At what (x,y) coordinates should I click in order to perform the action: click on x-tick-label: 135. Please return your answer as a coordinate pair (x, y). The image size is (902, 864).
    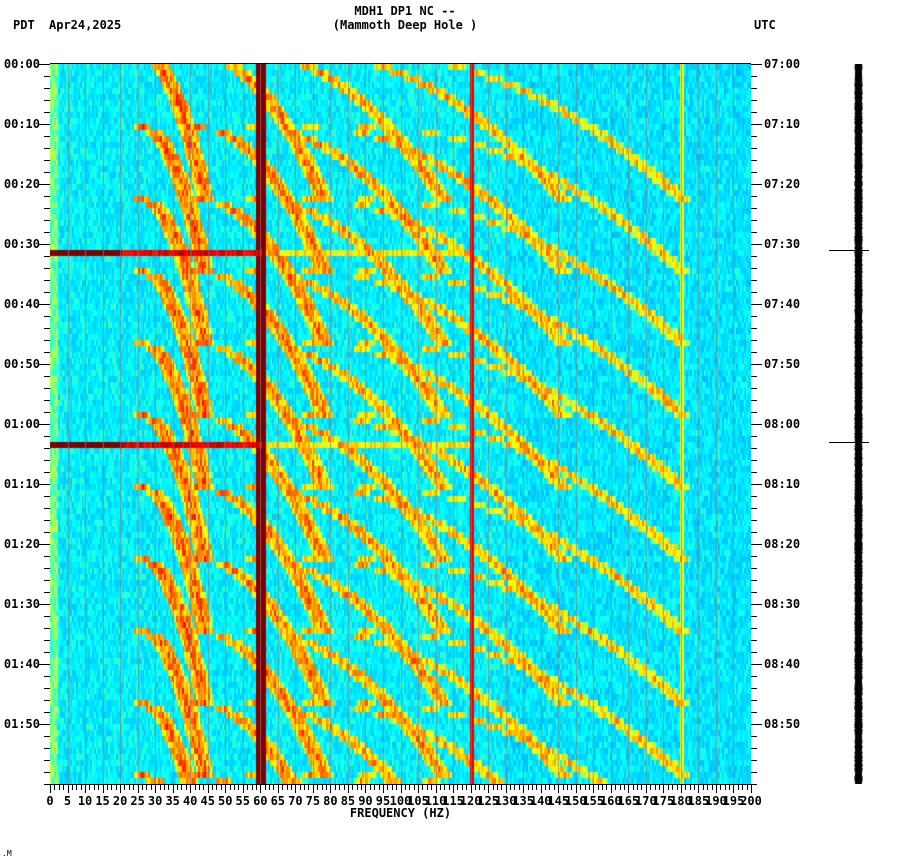
    Looking at the image, I should click on (523, 801).